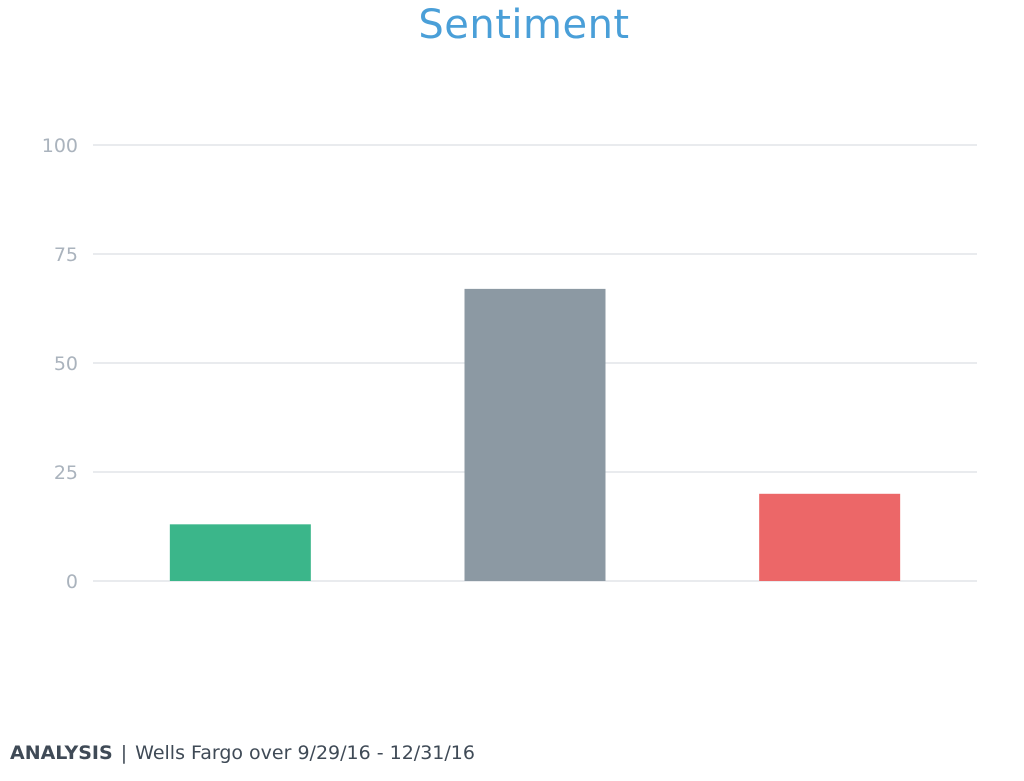 This screenshot has width=1024, height=781. I want to click on y-tick-label: 100, so click(60, 146).